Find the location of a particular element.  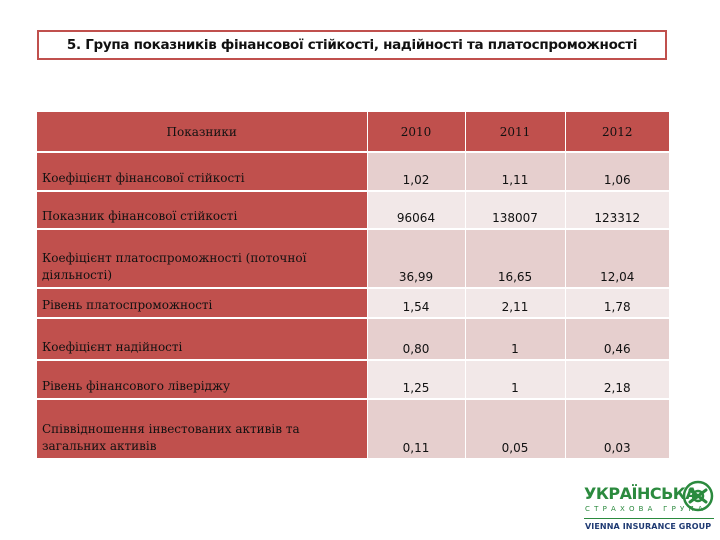

row-label: Коефіцієнт фінансової стійкості is located at coordinates (202, 171).